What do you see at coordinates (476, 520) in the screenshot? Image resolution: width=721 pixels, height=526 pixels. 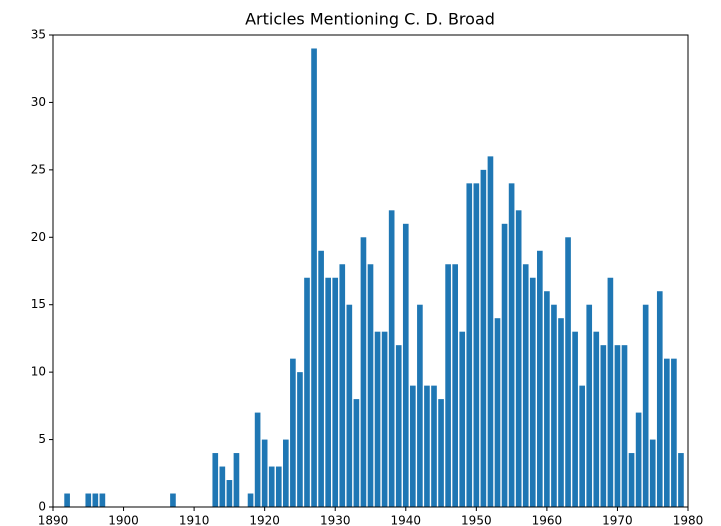 I see `x-tick-label: 1950` at bounding box center [476, 520].